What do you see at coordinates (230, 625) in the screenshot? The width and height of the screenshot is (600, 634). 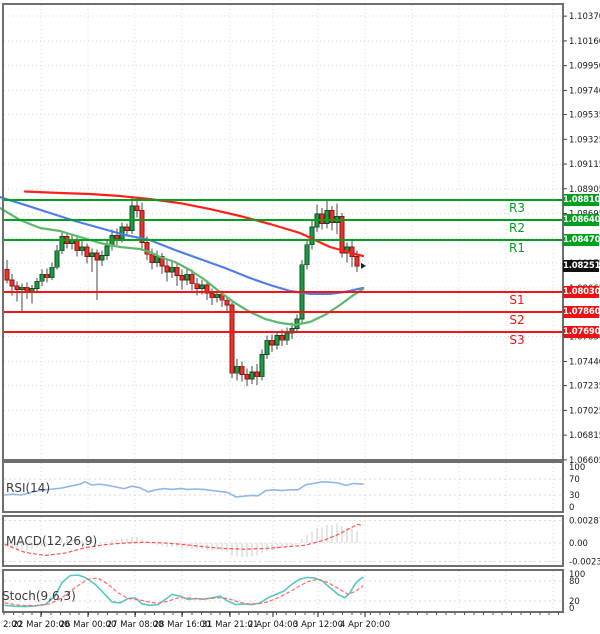 I see `time-tick-label: 31 Mar 21:01` at bounding box center [230, 625].